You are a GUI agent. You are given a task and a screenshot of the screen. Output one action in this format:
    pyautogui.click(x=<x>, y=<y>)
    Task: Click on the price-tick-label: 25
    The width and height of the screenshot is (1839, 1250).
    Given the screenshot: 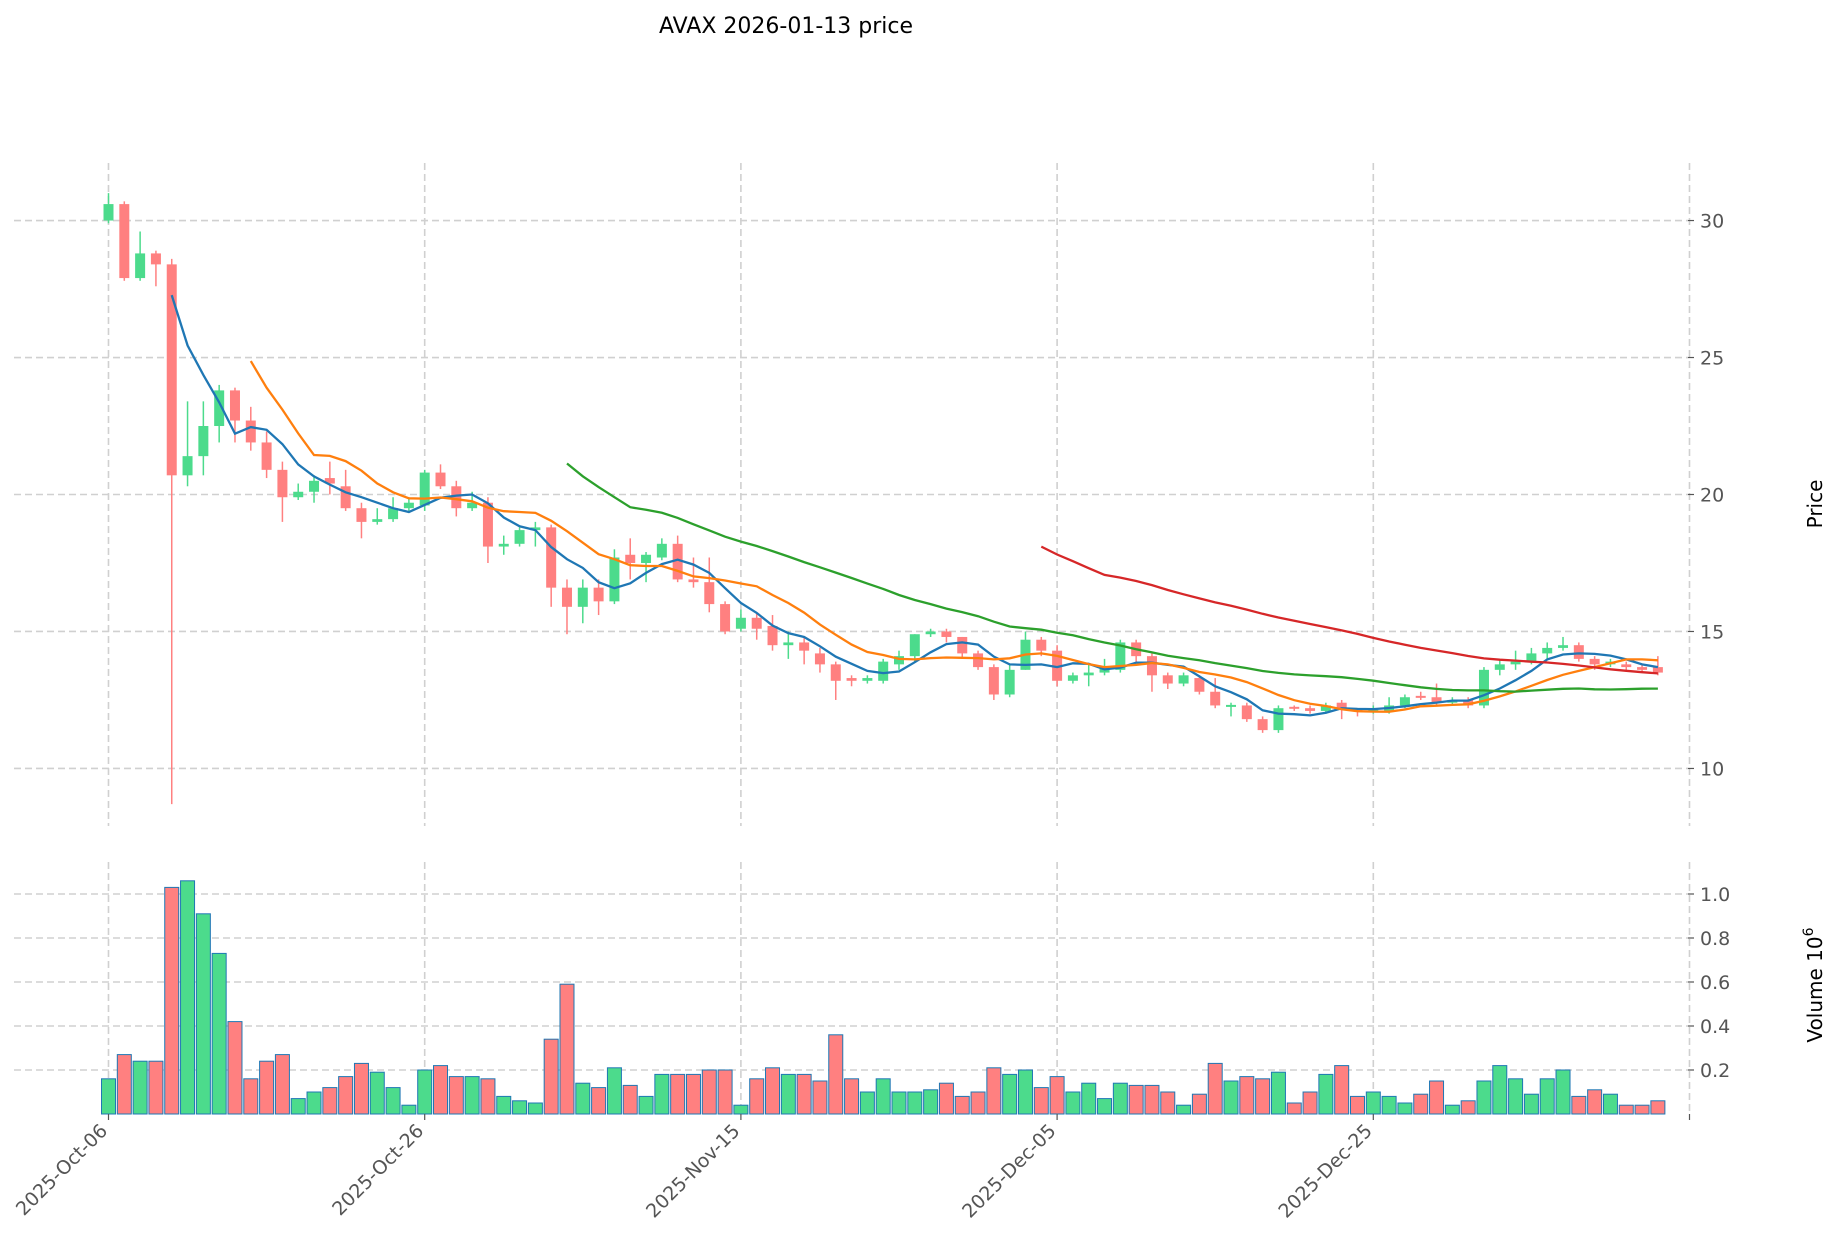 What is the action you would take?
    pyautogui.click(x=1712, y=359)
    